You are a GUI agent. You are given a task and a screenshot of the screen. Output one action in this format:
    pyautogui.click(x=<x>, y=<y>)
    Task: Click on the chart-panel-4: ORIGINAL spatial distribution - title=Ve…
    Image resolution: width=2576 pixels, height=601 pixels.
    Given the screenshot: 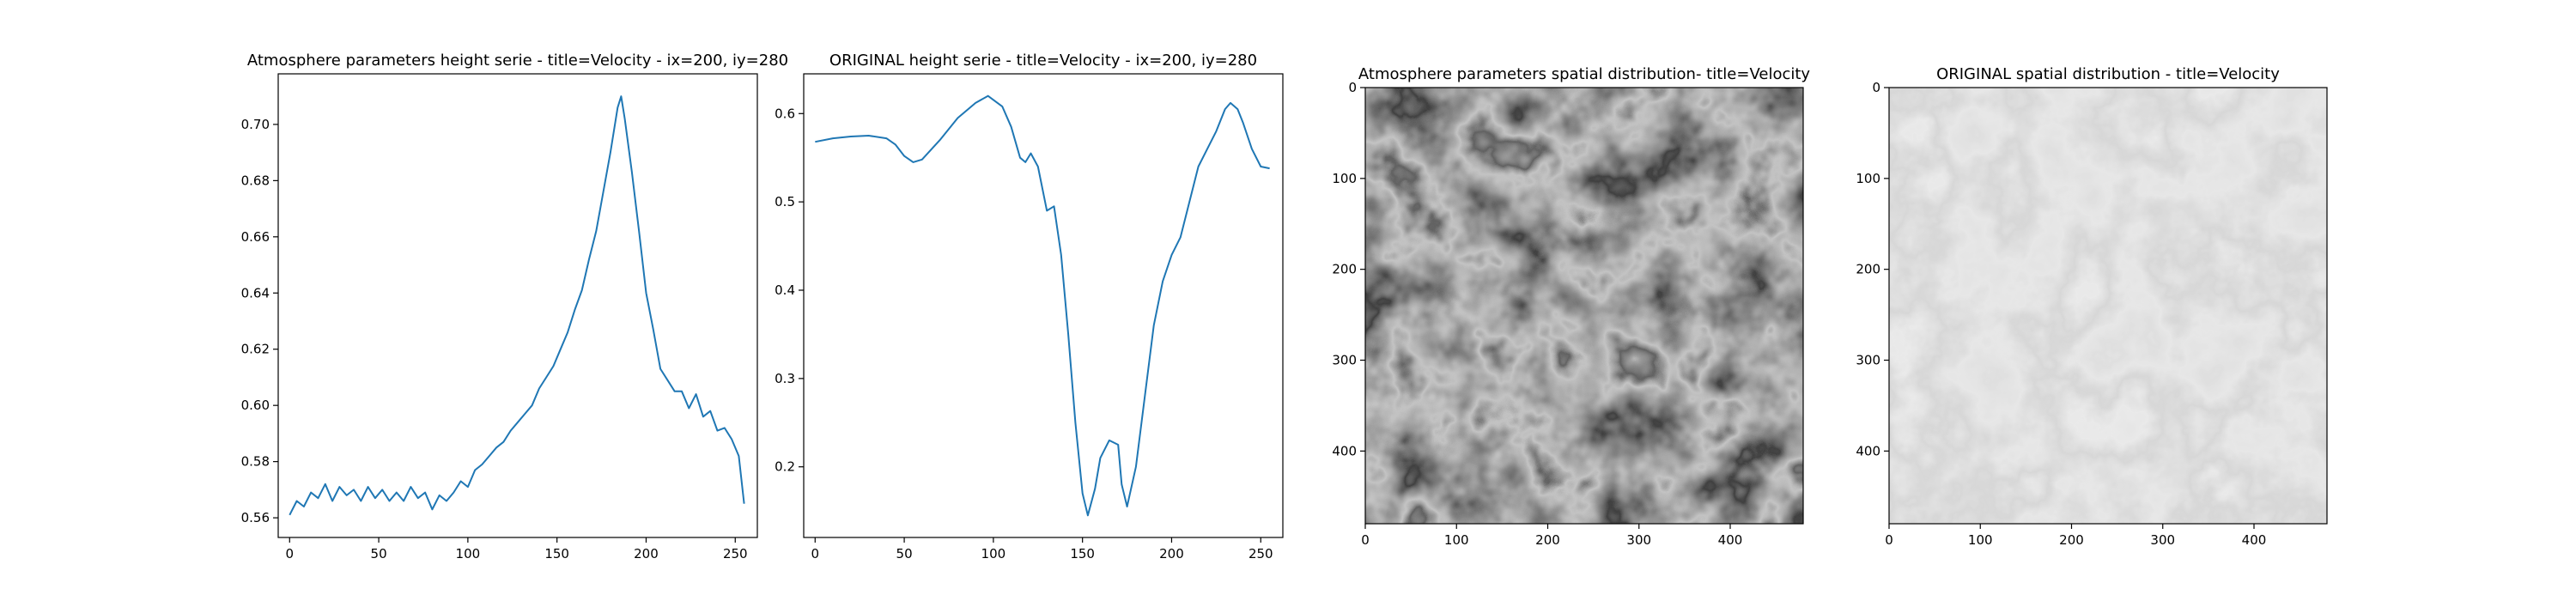 What is the action you would take?
    pyautogui.click(x=2092, y=306)
    